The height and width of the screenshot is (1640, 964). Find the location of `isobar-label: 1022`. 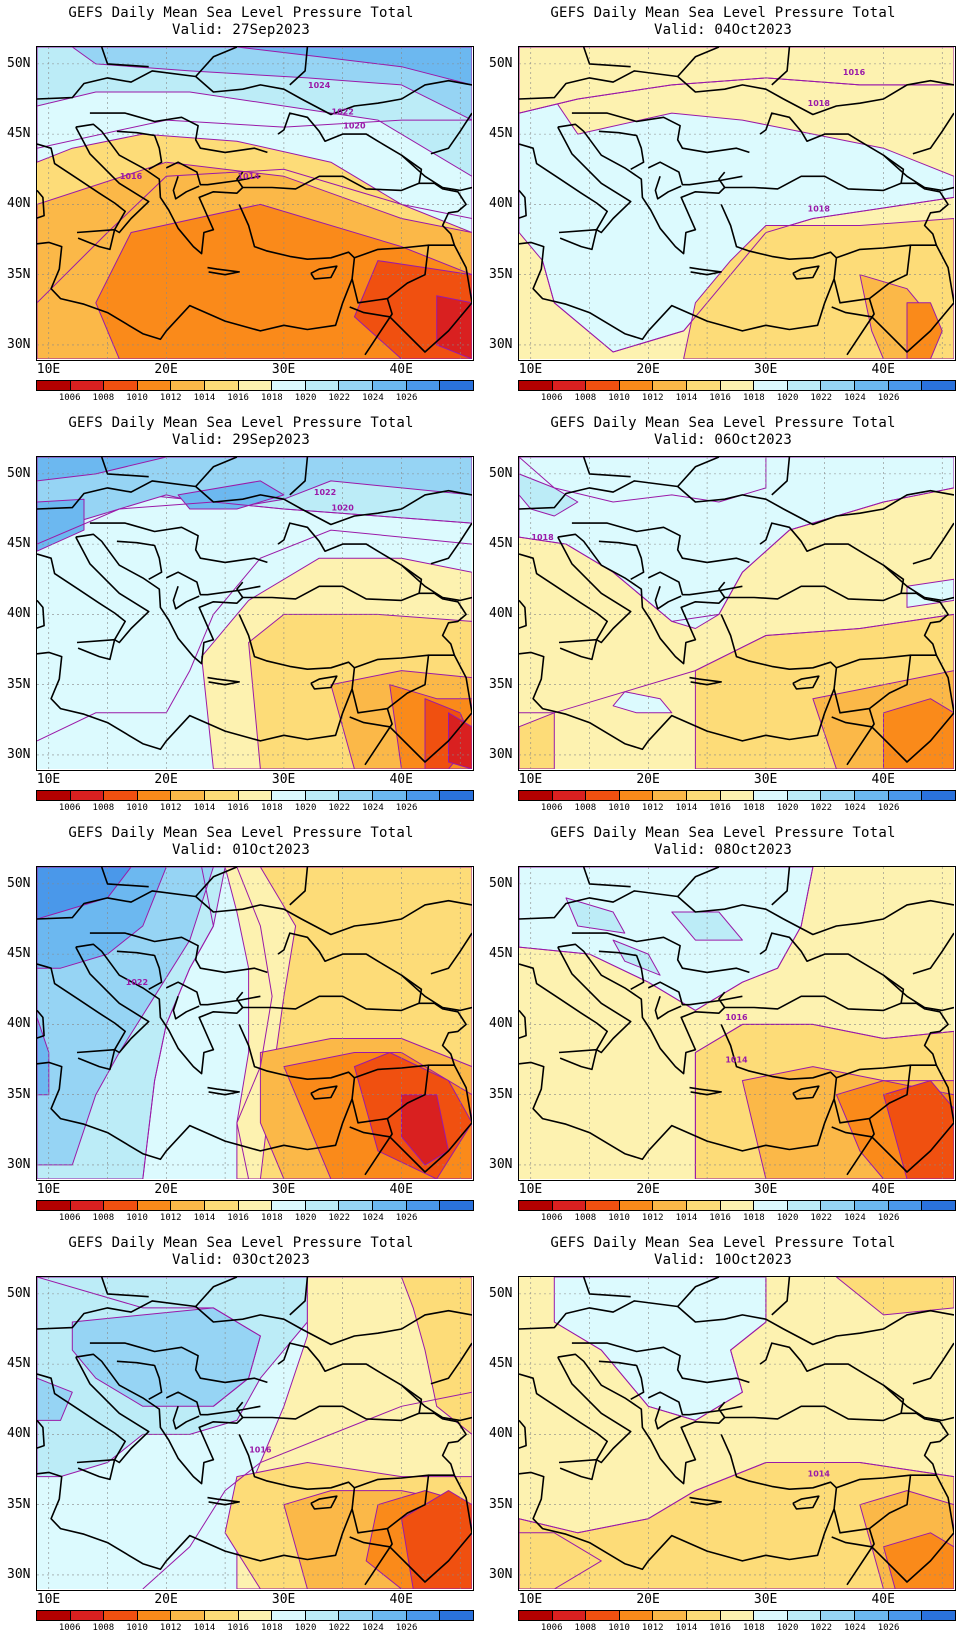

isobar-label: 1022 is located at coordinates (137, 982).